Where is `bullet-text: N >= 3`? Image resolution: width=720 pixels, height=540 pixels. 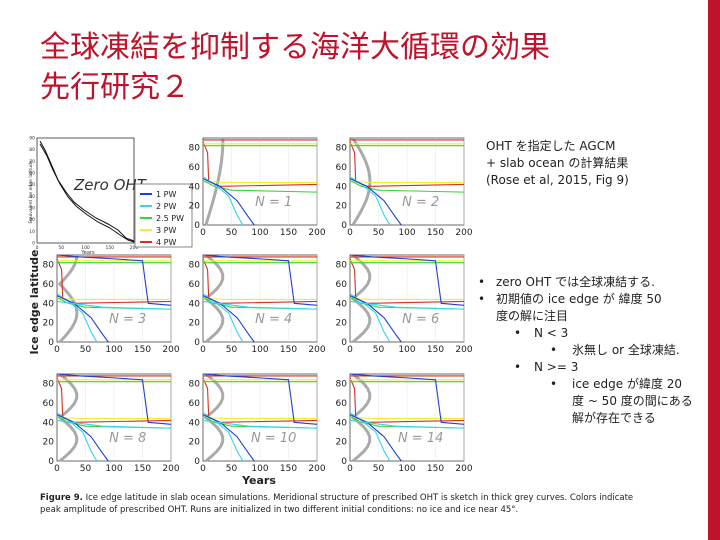
bullet-text: N >= 3 is located at coordinates (556, 367).